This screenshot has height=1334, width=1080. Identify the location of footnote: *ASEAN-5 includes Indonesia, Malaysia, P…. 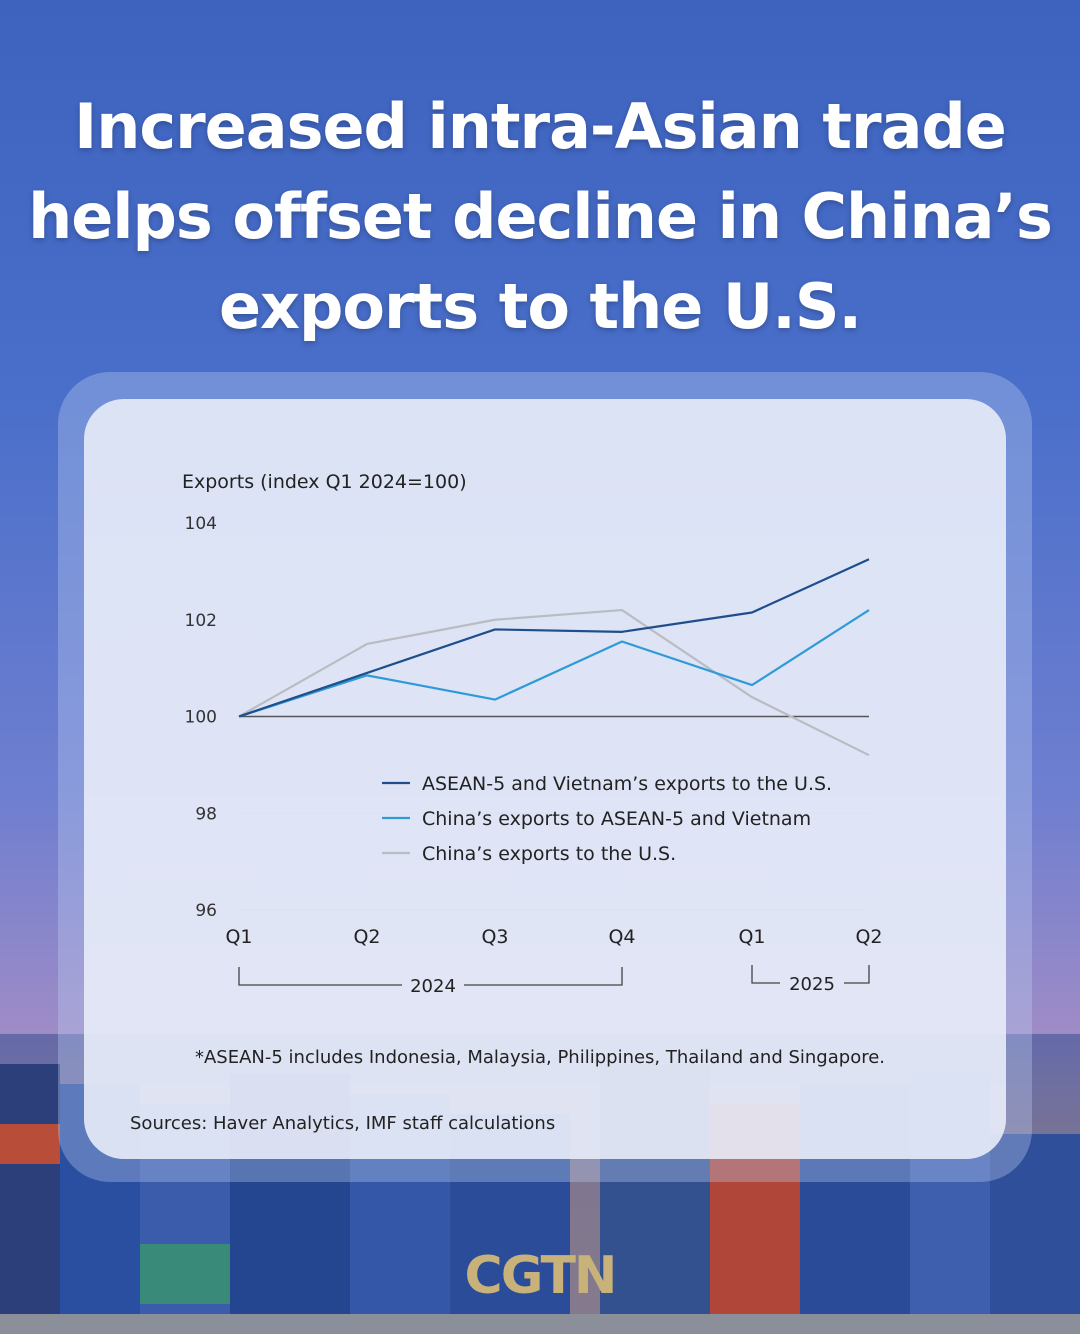
(540, 1057).